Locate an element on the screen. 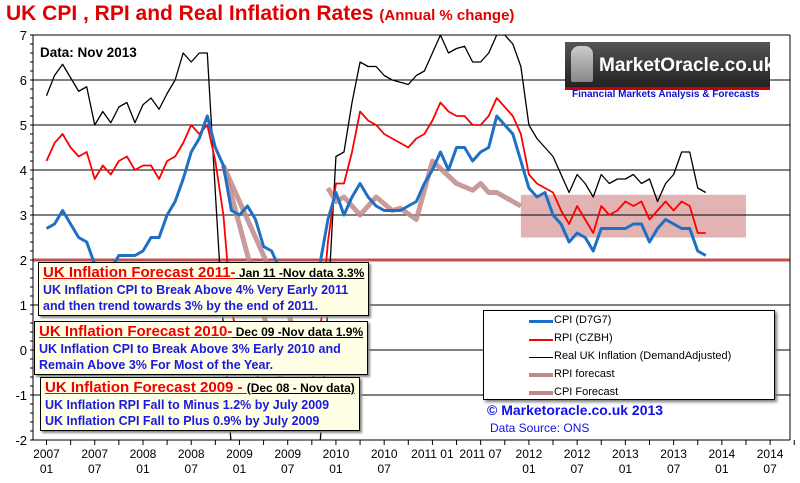 Image resolution: width=800 pixels, height=483 pixels. legend-label: CPI (D7G7) is located at coordinates (583, 320).